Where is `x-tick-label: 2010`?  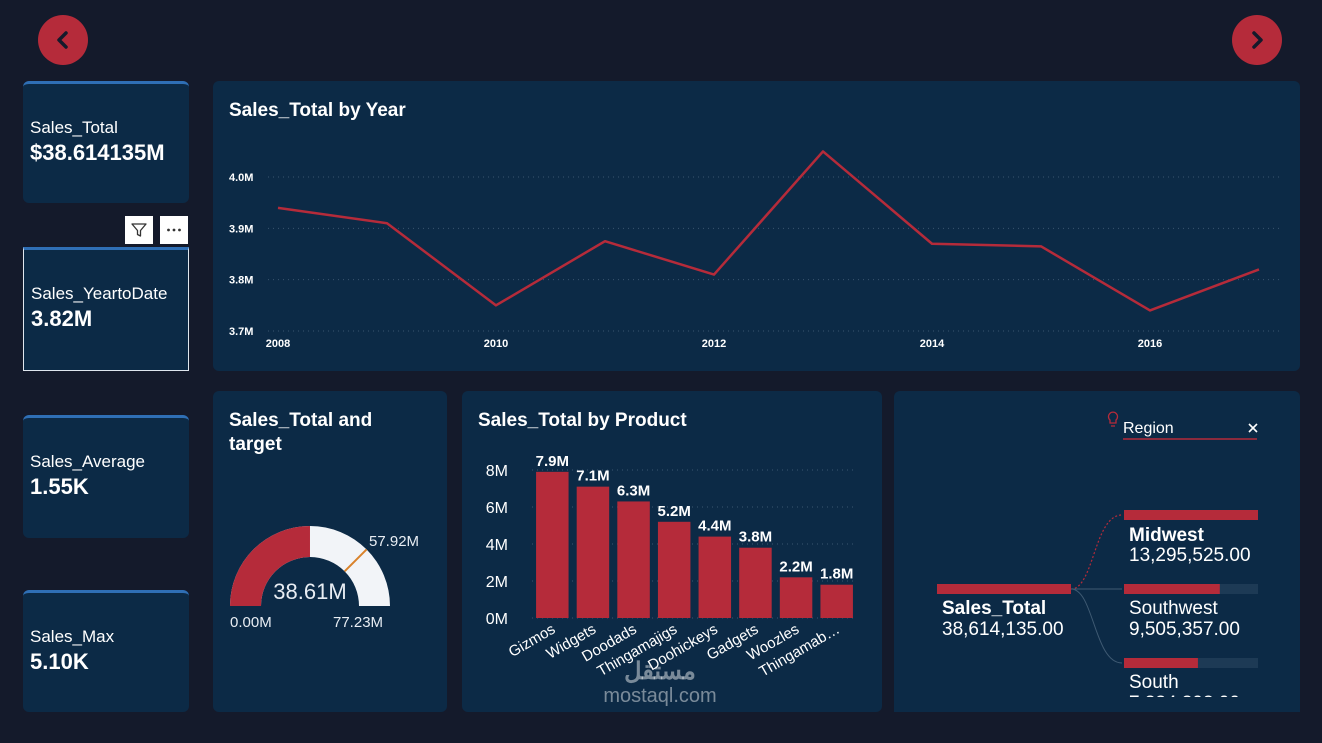 x-tick-label: 2010 is located at coordinates (496, 344).